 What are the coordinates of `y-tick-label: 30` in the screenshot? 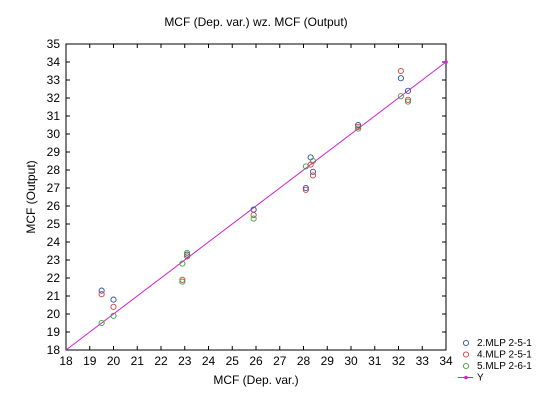 It's located at (54, 134).